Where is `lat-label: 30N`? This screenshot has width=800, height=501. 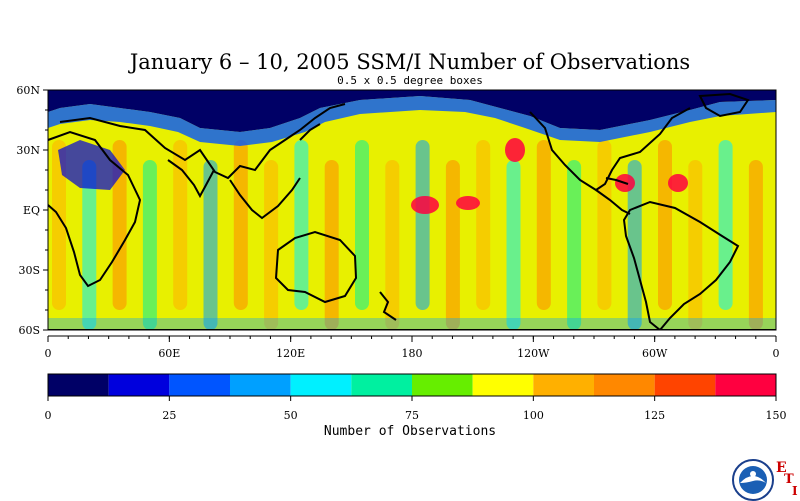 lat-label: 30N is located at coordinates (28, 150).